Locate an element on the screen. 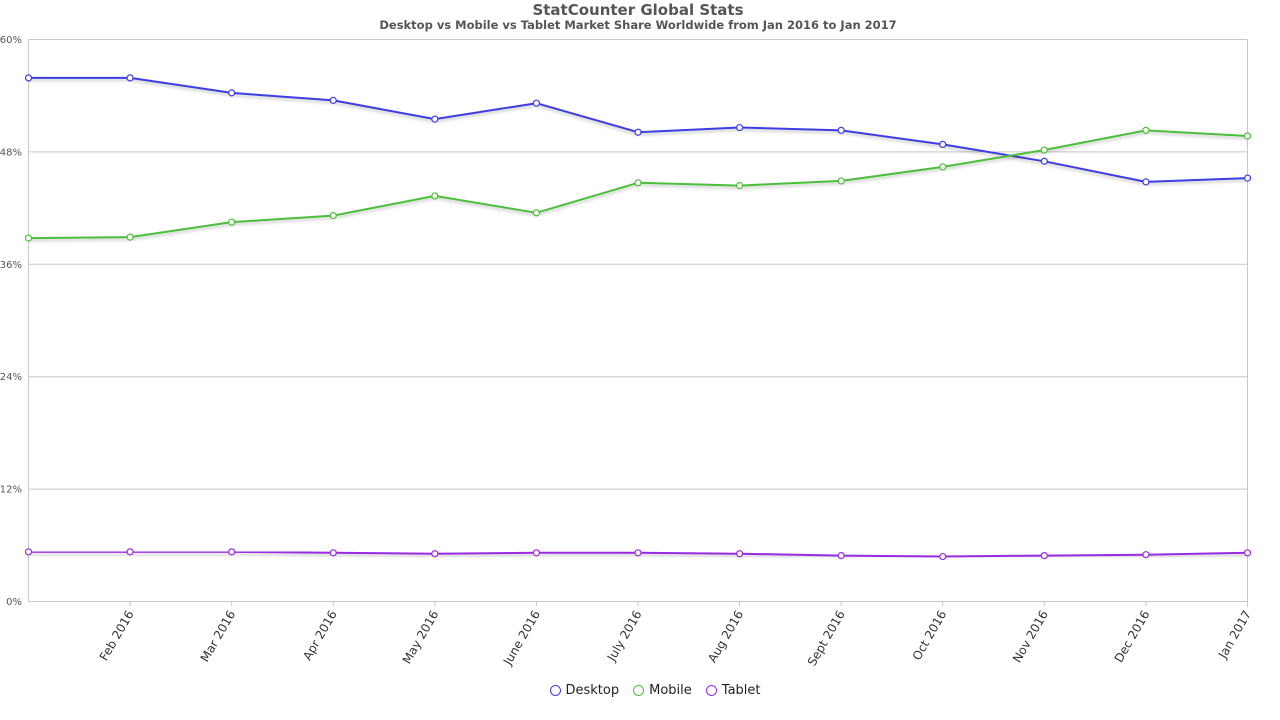  x-tick-label: Aug 2016 is located at coordinates (725, 636).